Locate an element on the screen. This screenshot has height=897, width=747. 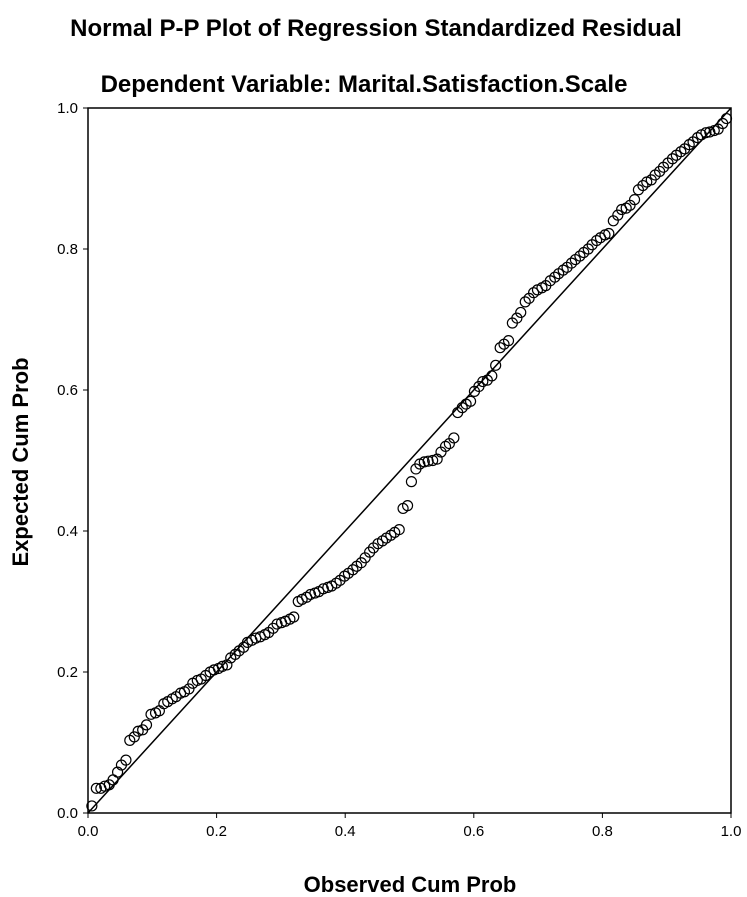
y-tick-label: 0.2 is located at coordinates (67, 672).